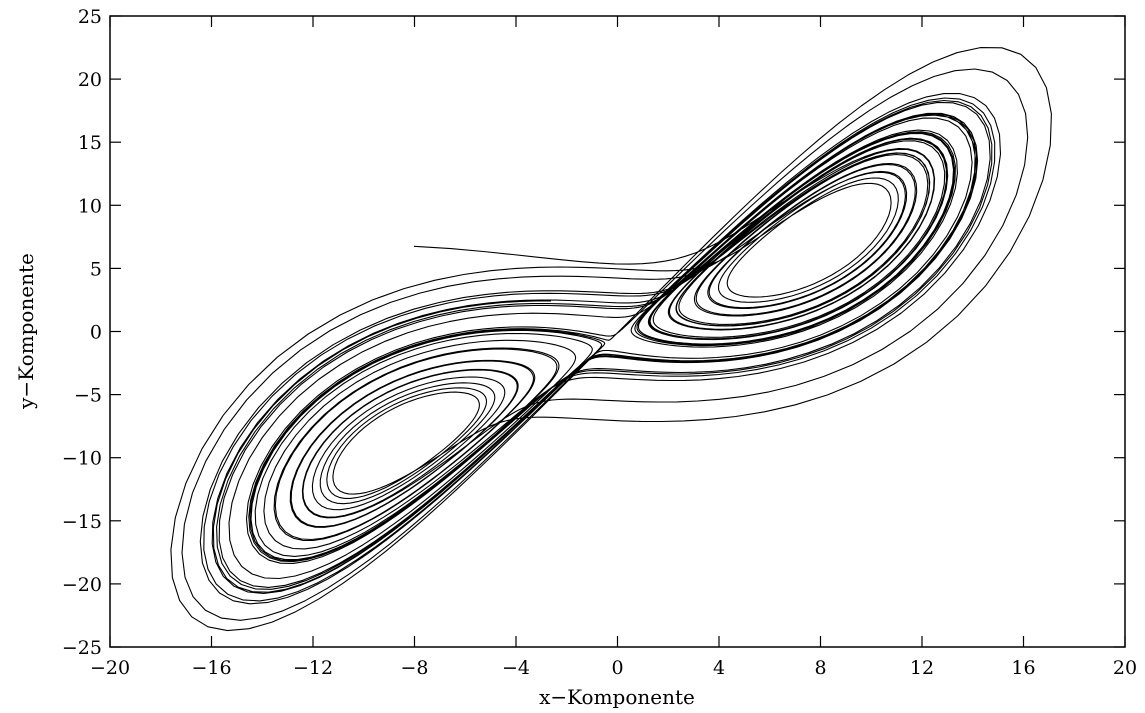 This screenshot has height=713, width=1145. I want to click on x-tick-label: −12, so click(313, 668).